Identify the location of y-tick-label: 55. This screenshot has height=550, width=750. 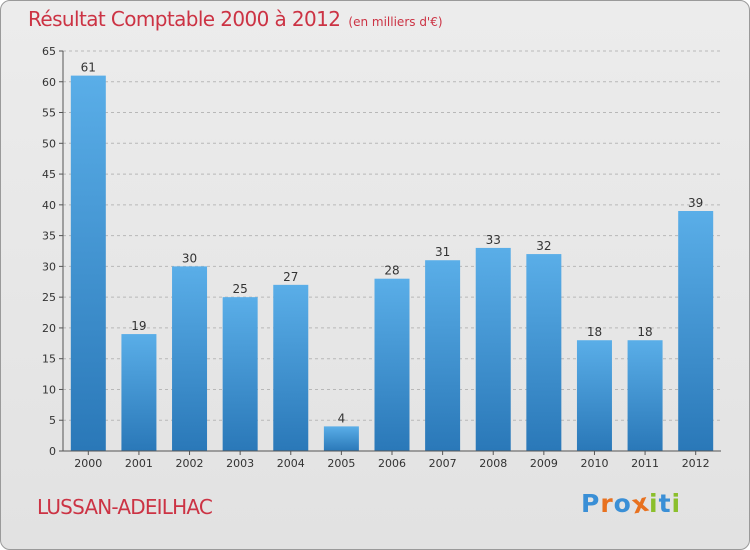
(49, 113).